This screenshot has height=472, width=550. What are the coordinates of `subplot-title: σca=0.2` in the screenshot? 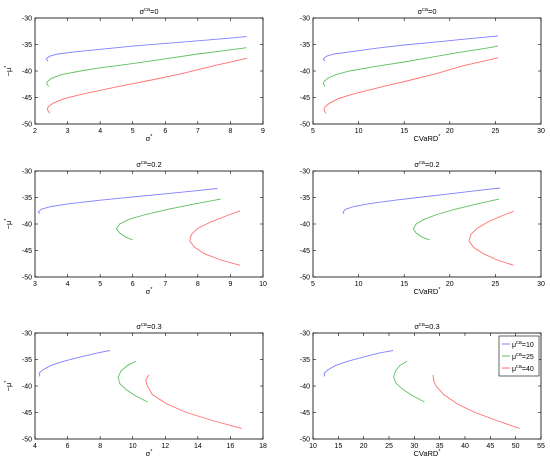 It's located at (148, 164).